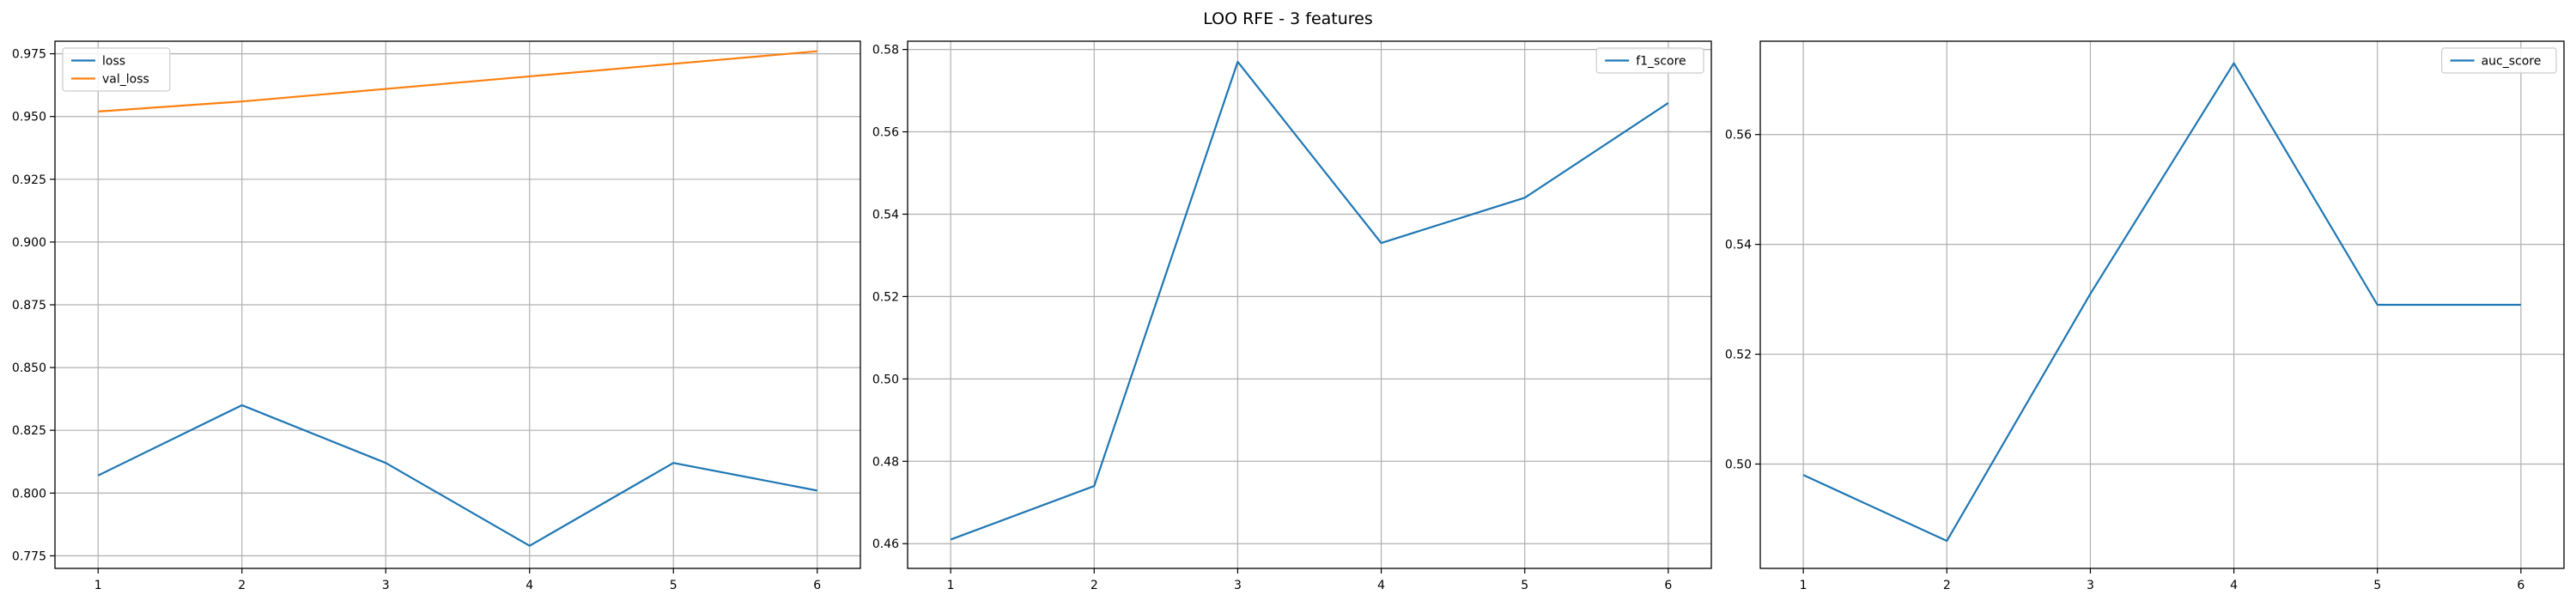 The image size is (2576, 601). Describe the element at coordinates (29, 556) in the screenshot. I see `y-tick-label: 0.775` at that location.